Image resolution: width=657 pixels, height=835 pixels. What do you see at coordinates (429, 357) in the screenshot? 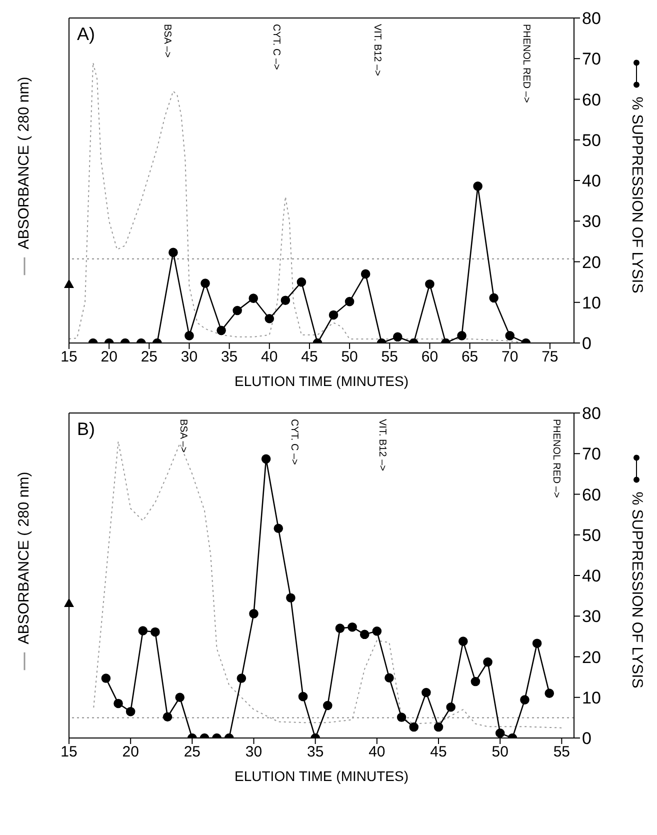
I see `x-tick-label: 60` at bounding box center [429, 357].